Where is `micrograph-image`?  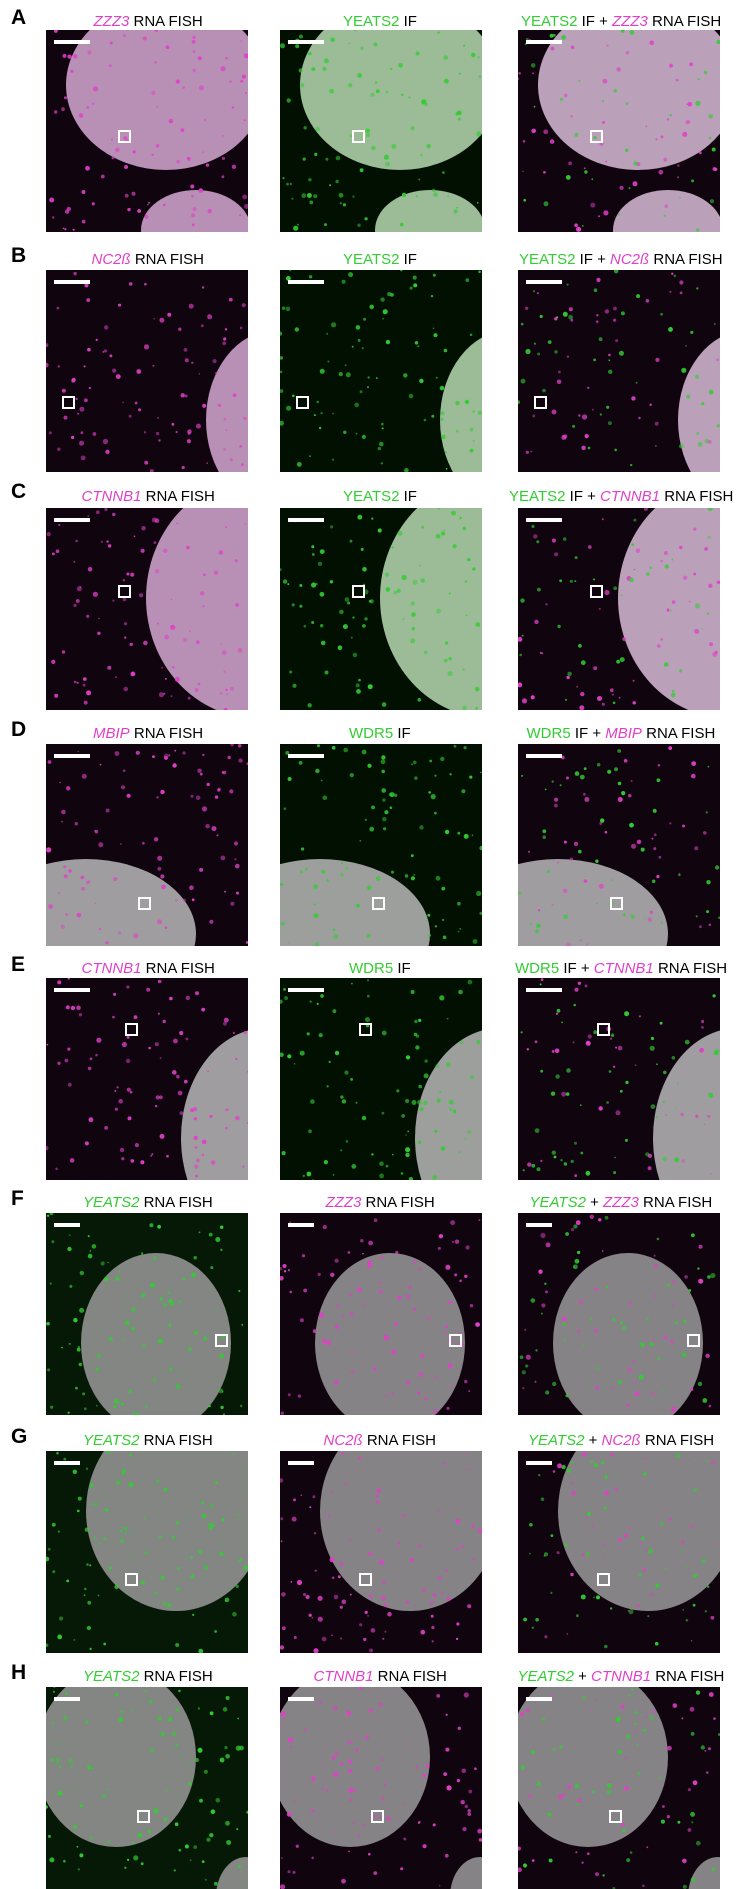
micrograph-image is located at coordinates (147, 609).